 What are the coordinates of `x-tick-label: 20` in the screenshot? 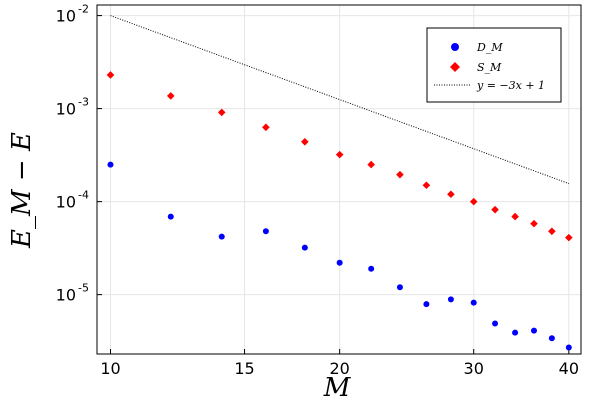 It's located at (339, 368).